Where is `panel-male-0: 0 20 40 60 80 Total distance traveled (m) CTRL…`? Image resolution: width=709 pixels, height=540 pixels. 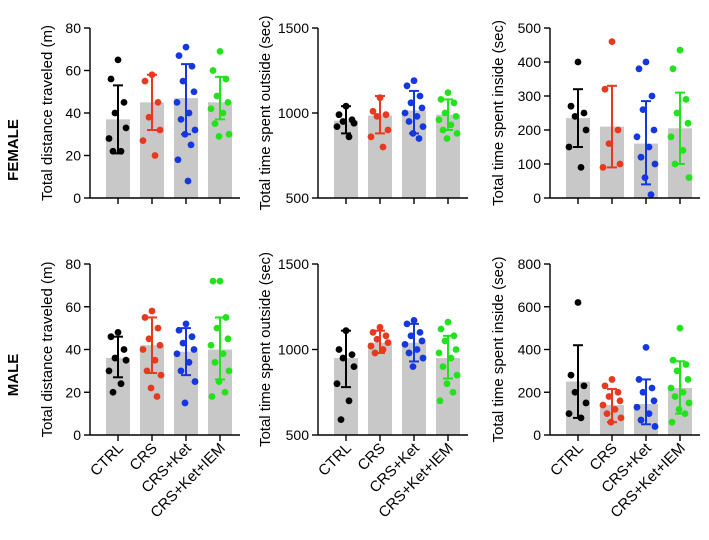
panel-male-0: 0 20 40 60 80 Total distance traveled (m) CTRL… is located at coordinates (139, 388).